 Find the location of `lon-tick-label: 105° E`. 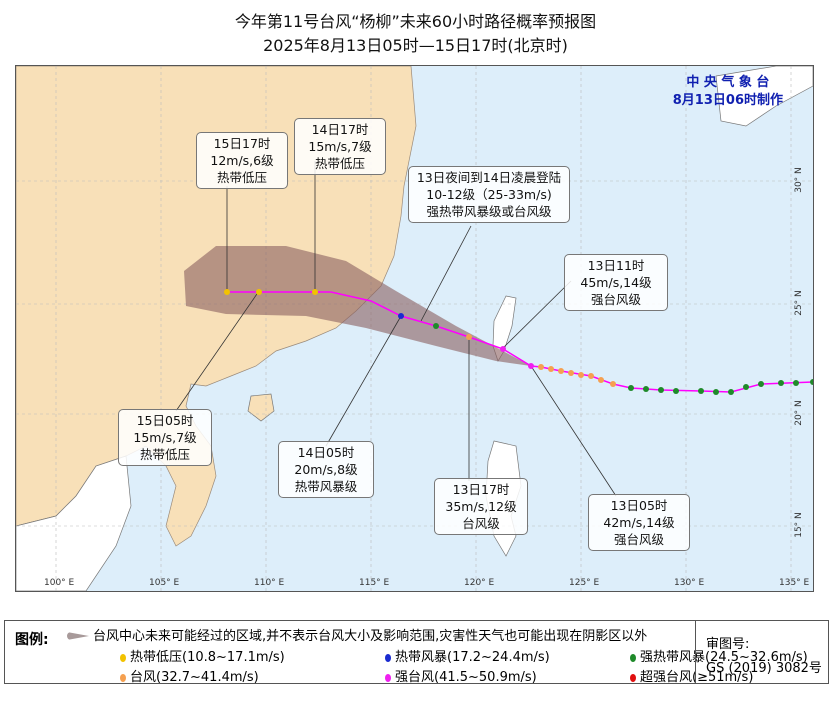

lon-tick-label: 105° E is located at coordinates (164, 583).